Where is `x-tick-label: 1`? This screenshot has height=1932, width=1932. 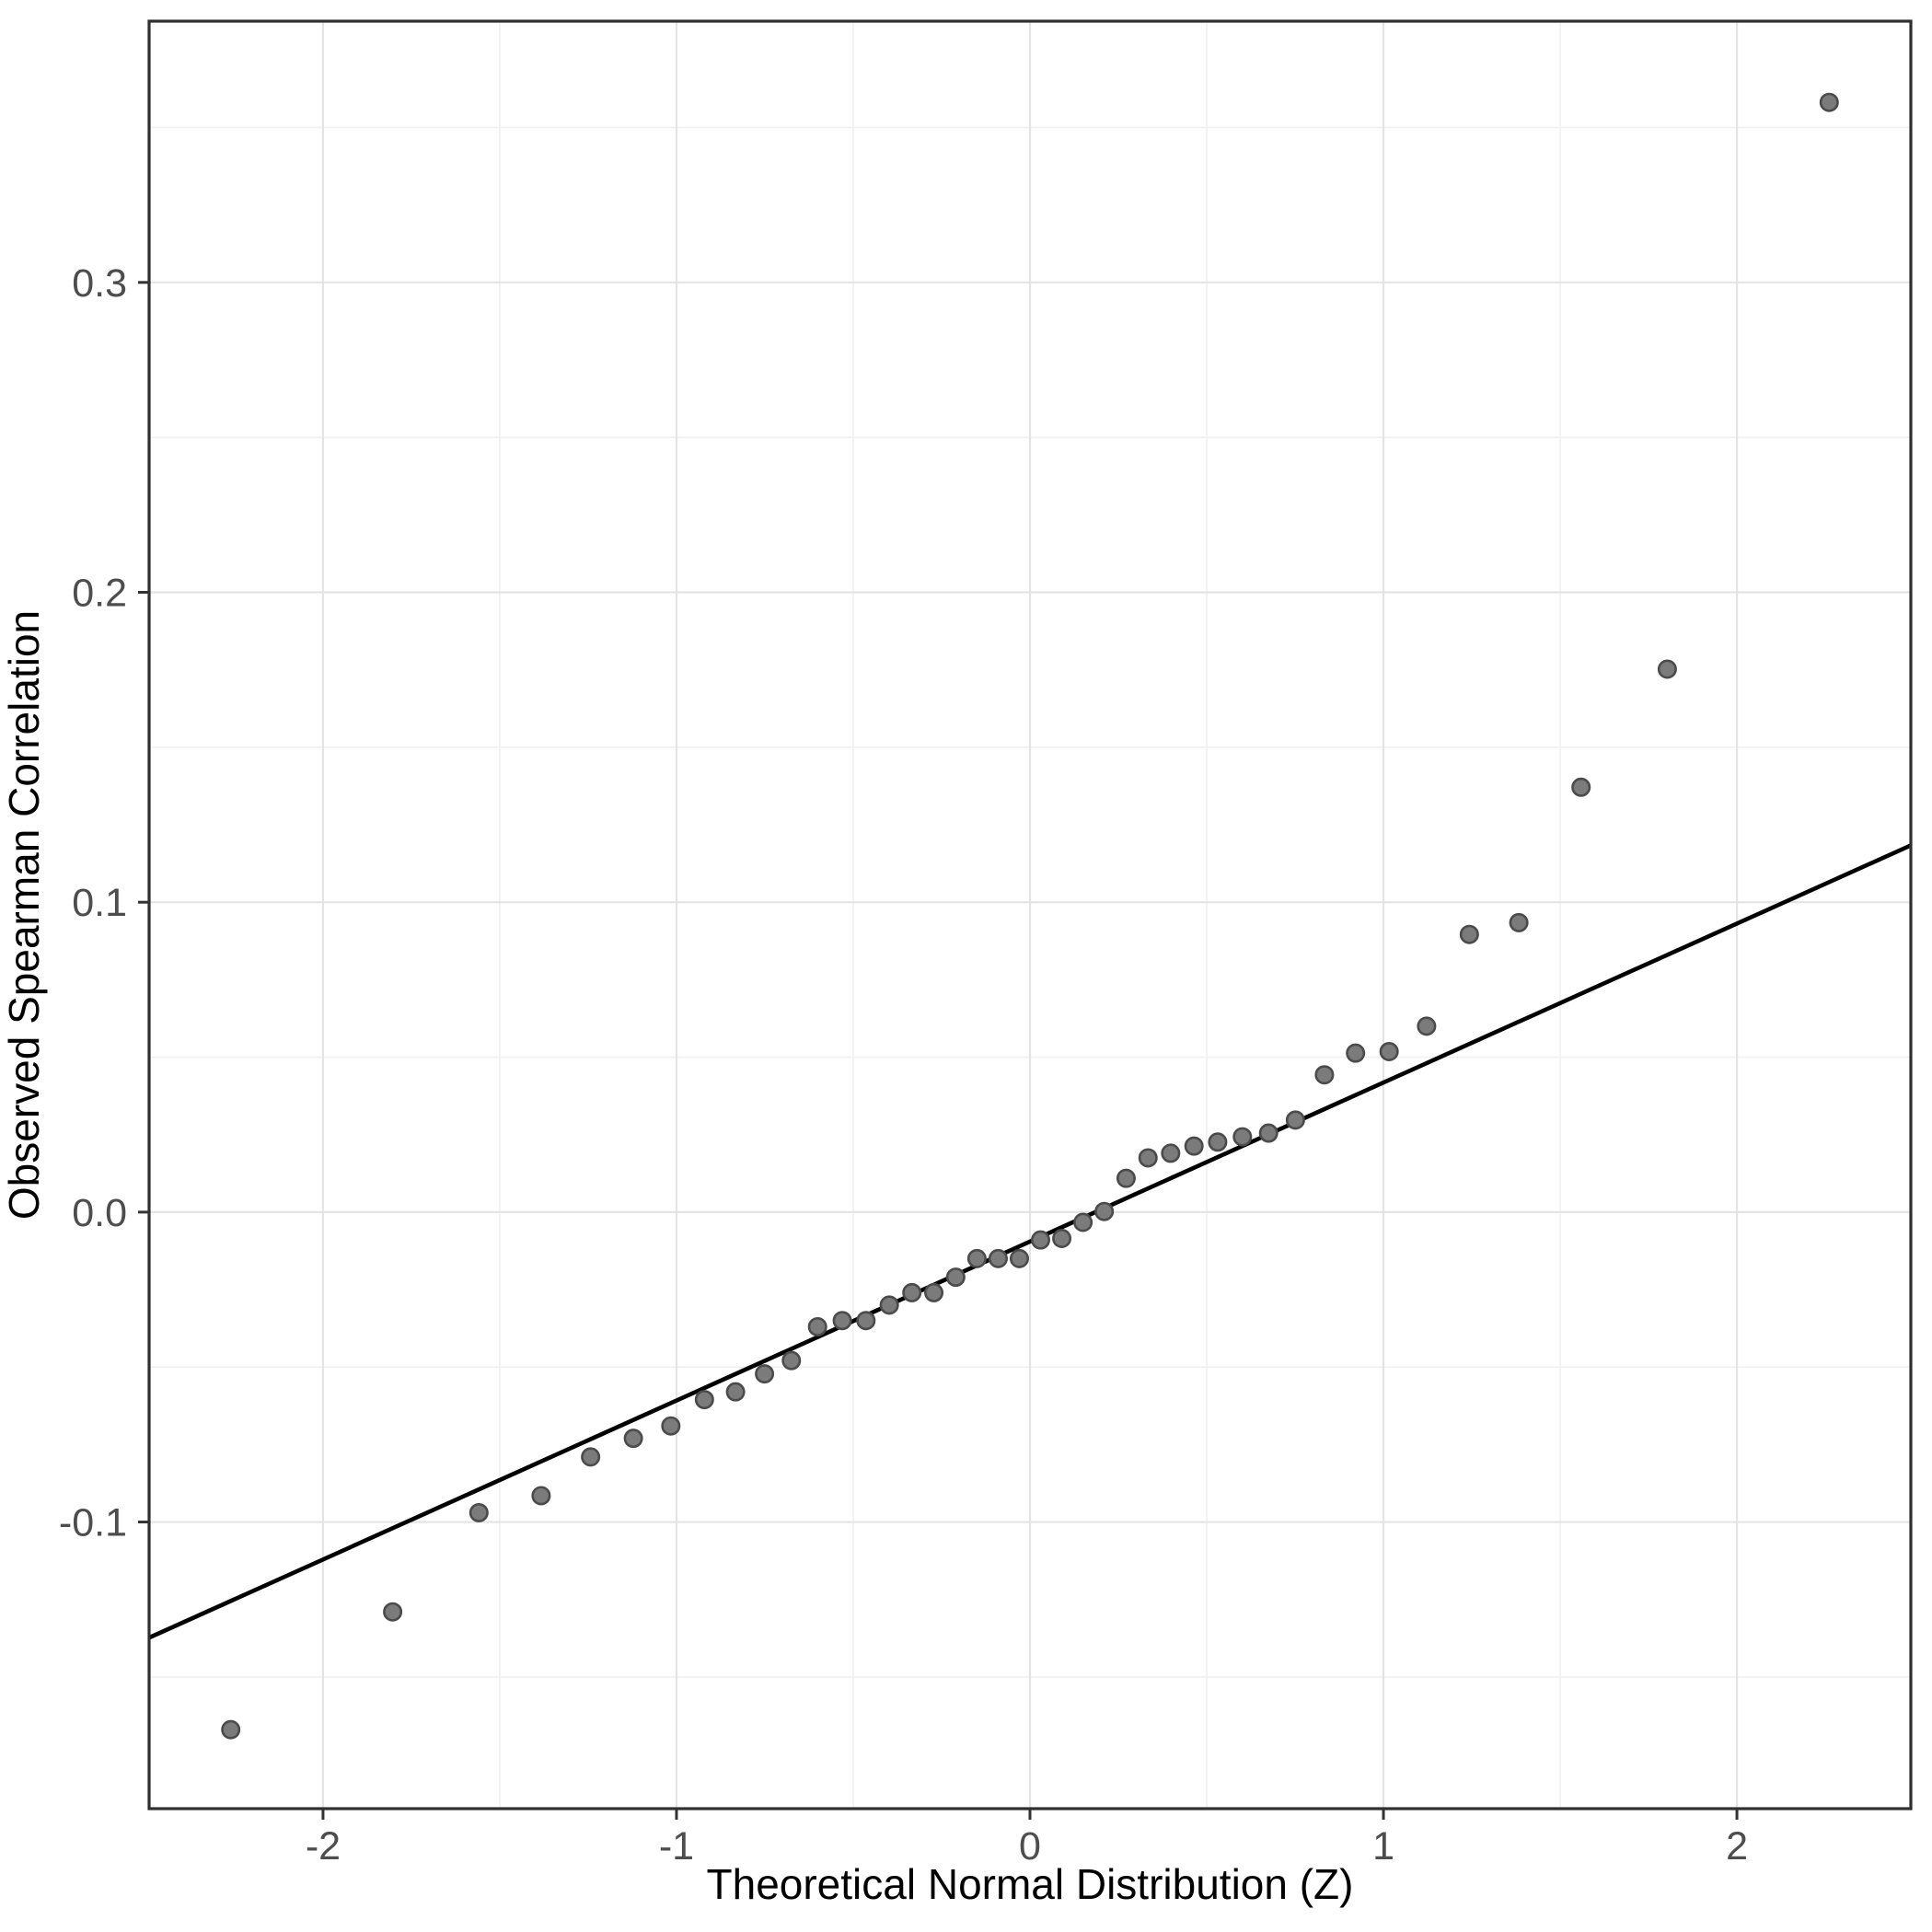 x-tick-label: 1 is located at coordinates (1383, 1846).